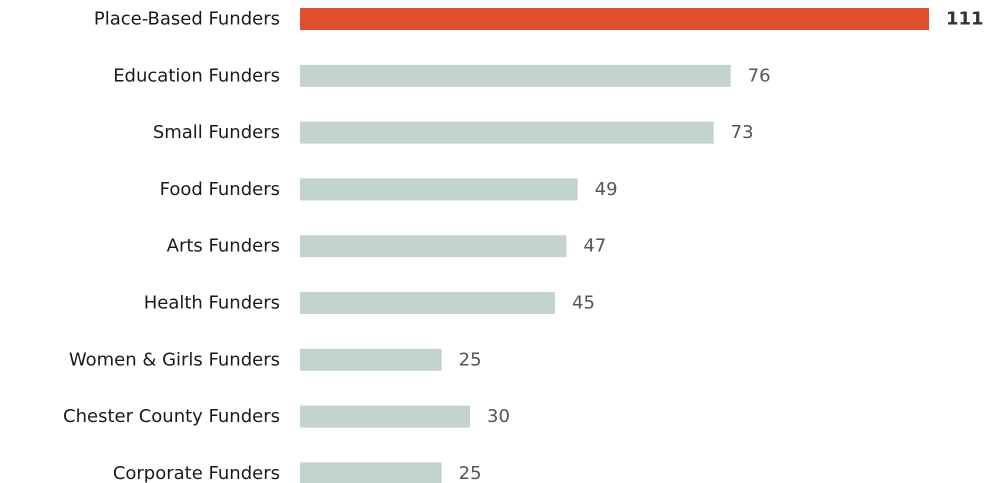 The image size is (992, 483). Describe the element at coordinates (297, 472) in the screenshot. I see `bar-row: Corporate Funders 25` at that location.